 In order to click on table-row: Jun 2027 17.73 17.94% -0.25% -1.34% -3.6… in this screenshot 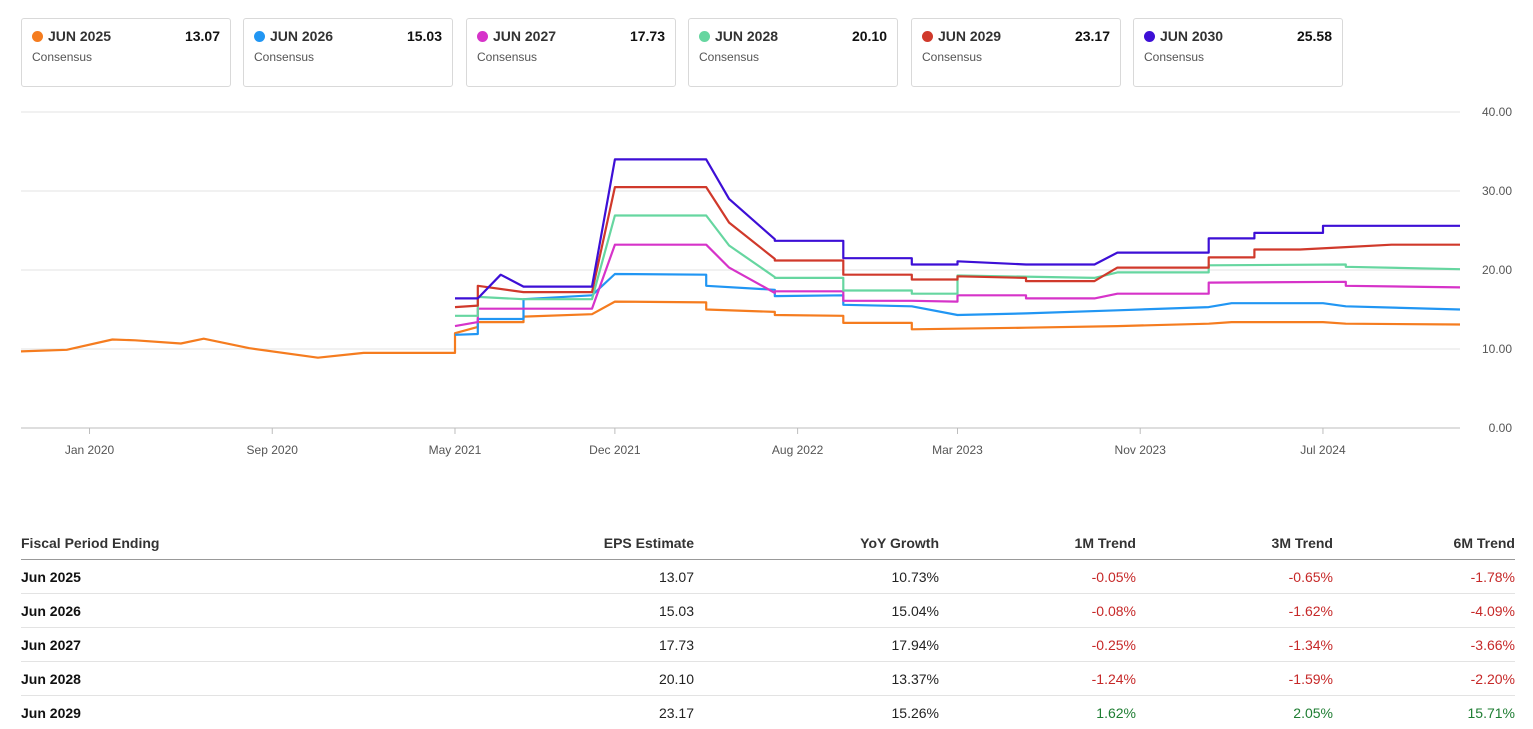, I will do `click(768, 645)`.